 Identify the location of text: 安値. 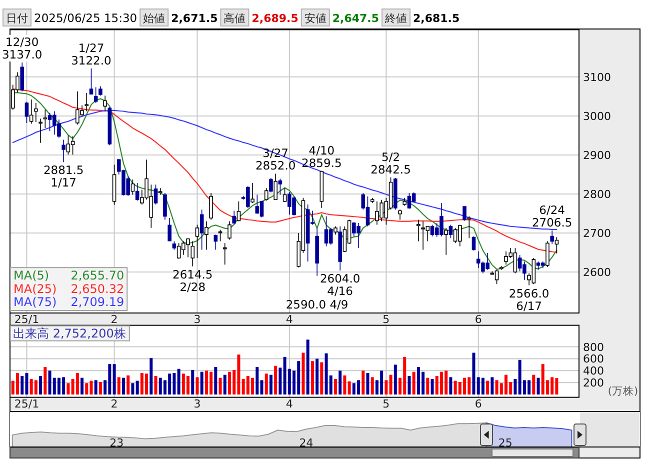
(315, 18).